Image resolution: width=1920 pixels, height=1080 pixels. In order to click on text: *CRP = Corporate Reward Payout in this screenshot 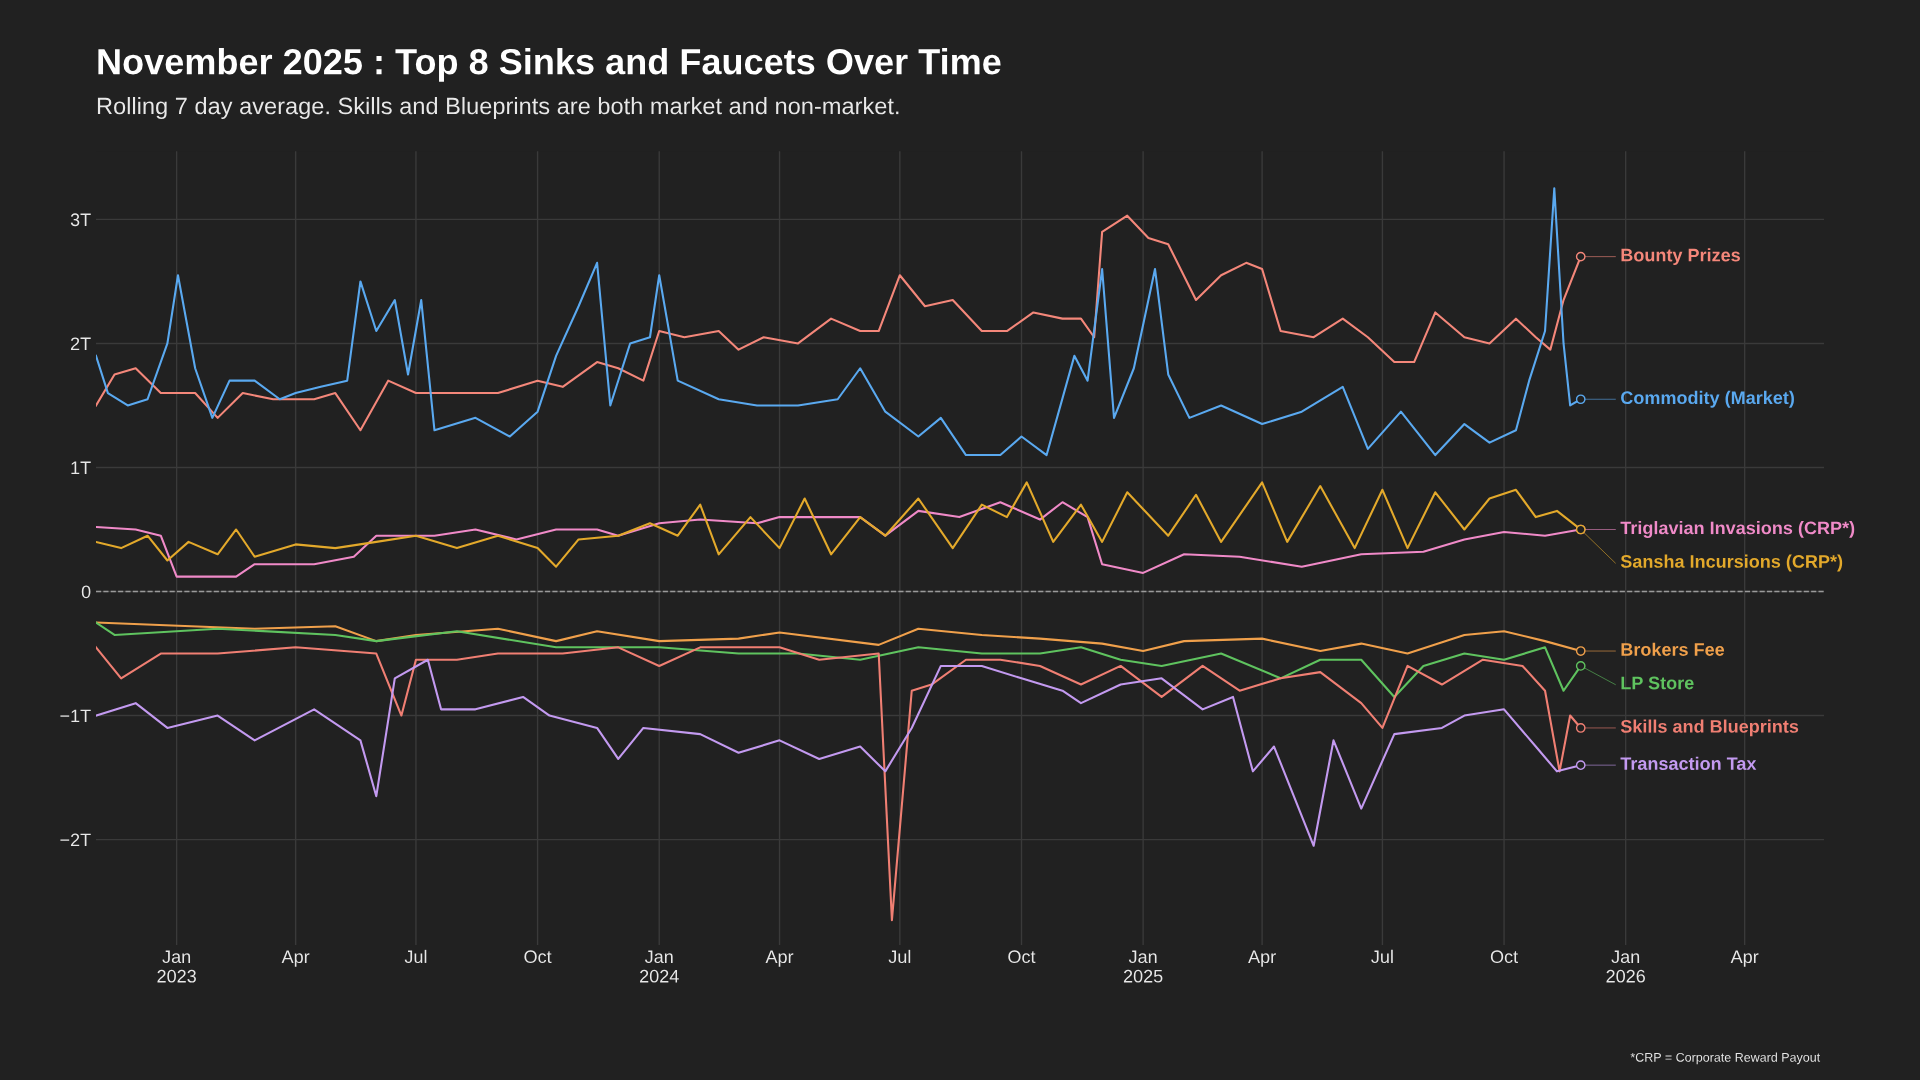, I will do `click(1725, 1058)`.